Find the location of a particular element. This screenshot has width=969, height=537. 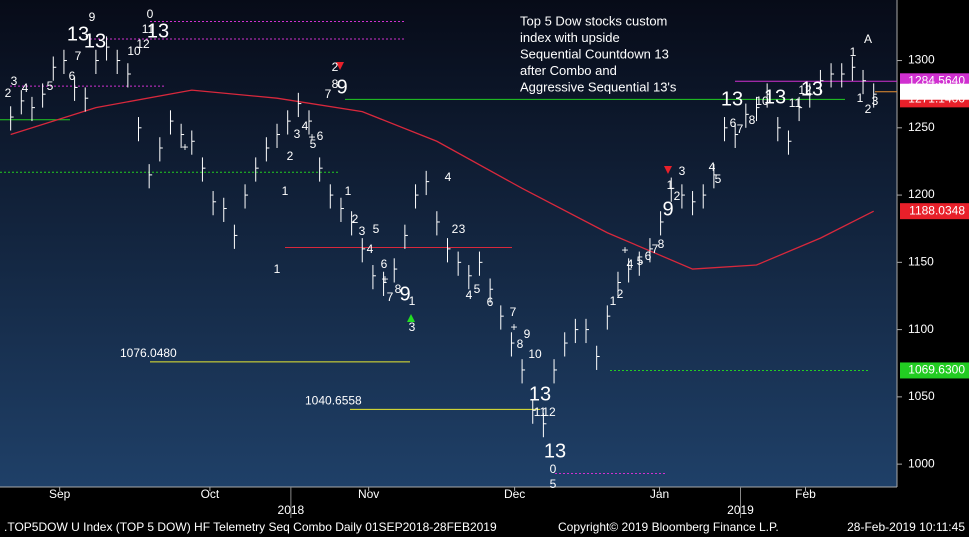

footer-center: Copyright© 2019 Bloomberg Finance L.P. is located at coordinates (668, 527).